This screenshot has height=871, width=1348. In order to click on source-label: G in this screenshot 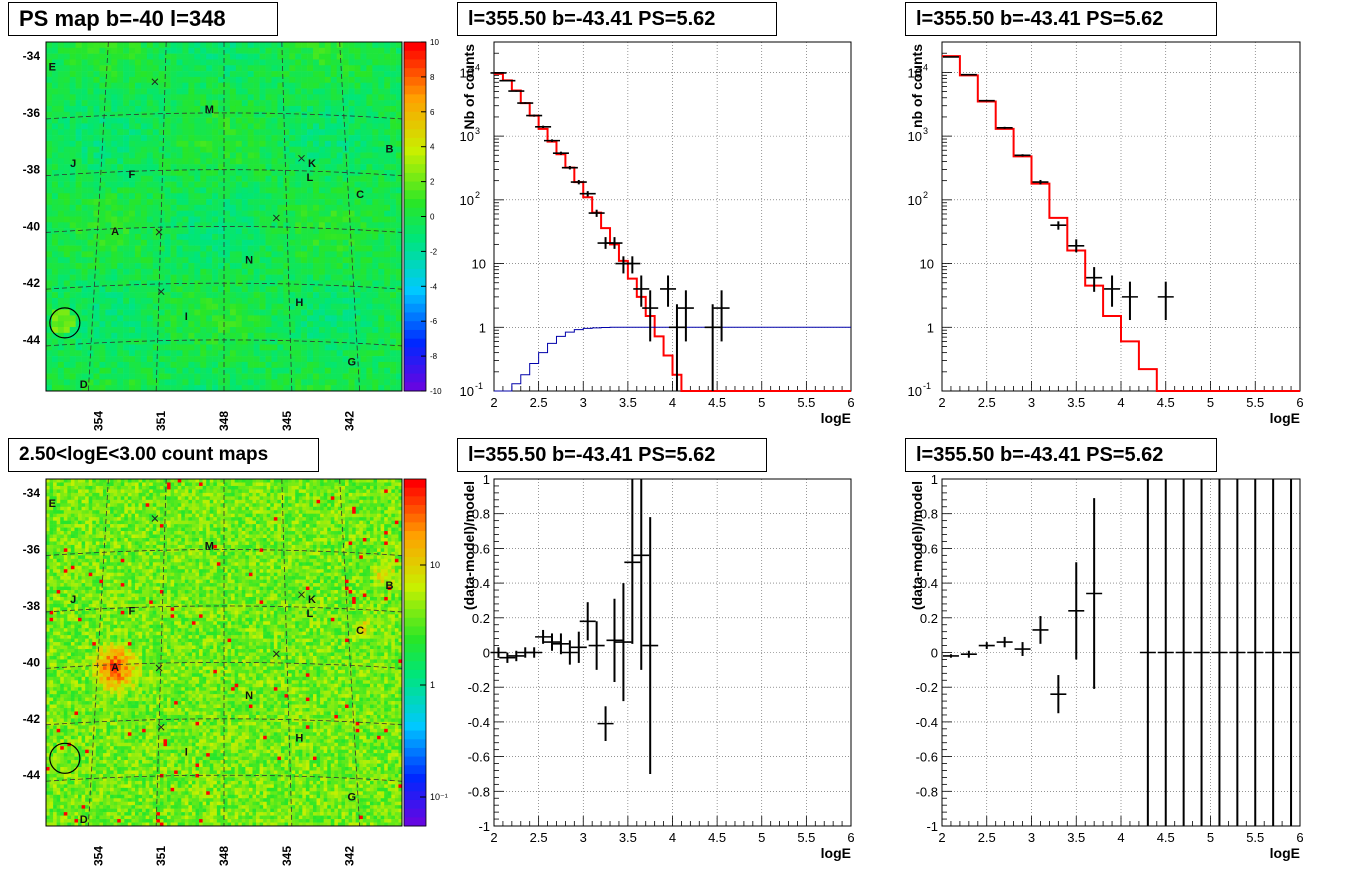, I will do `click(351, 362)`.